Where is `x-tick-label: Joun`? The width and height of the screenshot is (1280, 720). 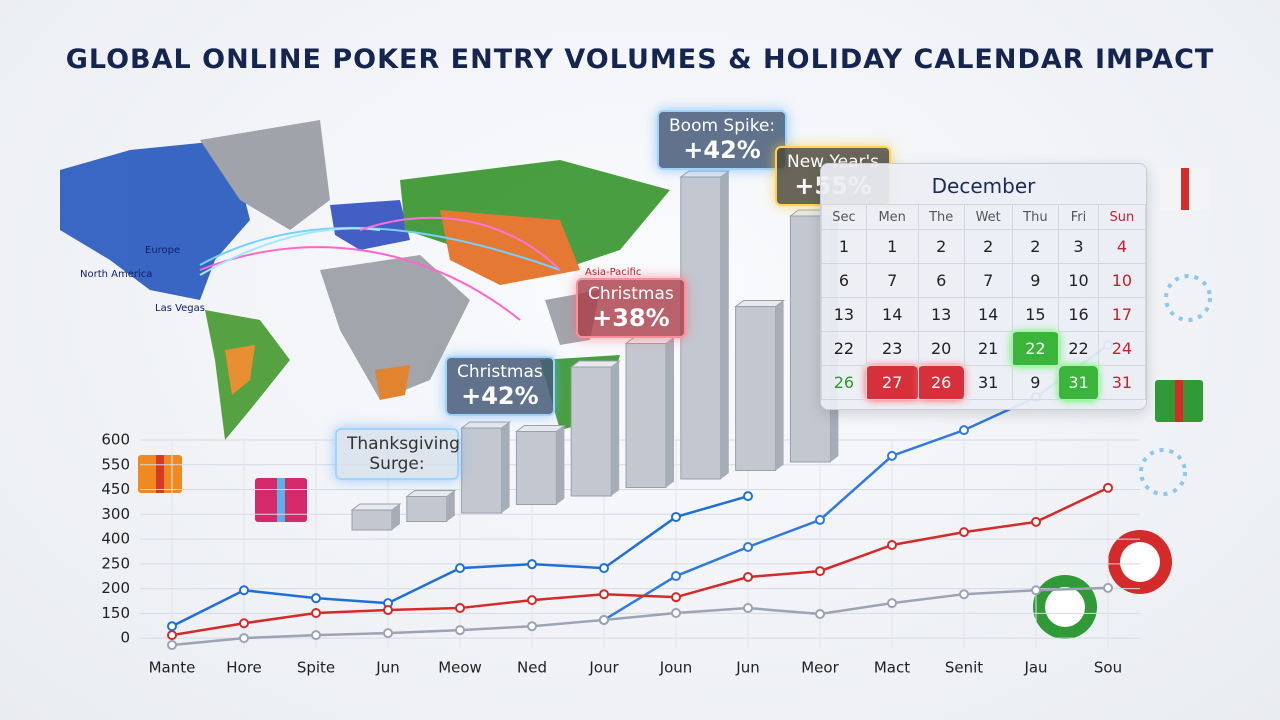 x-tick-label: Joun is located at coordinates (676, 668).